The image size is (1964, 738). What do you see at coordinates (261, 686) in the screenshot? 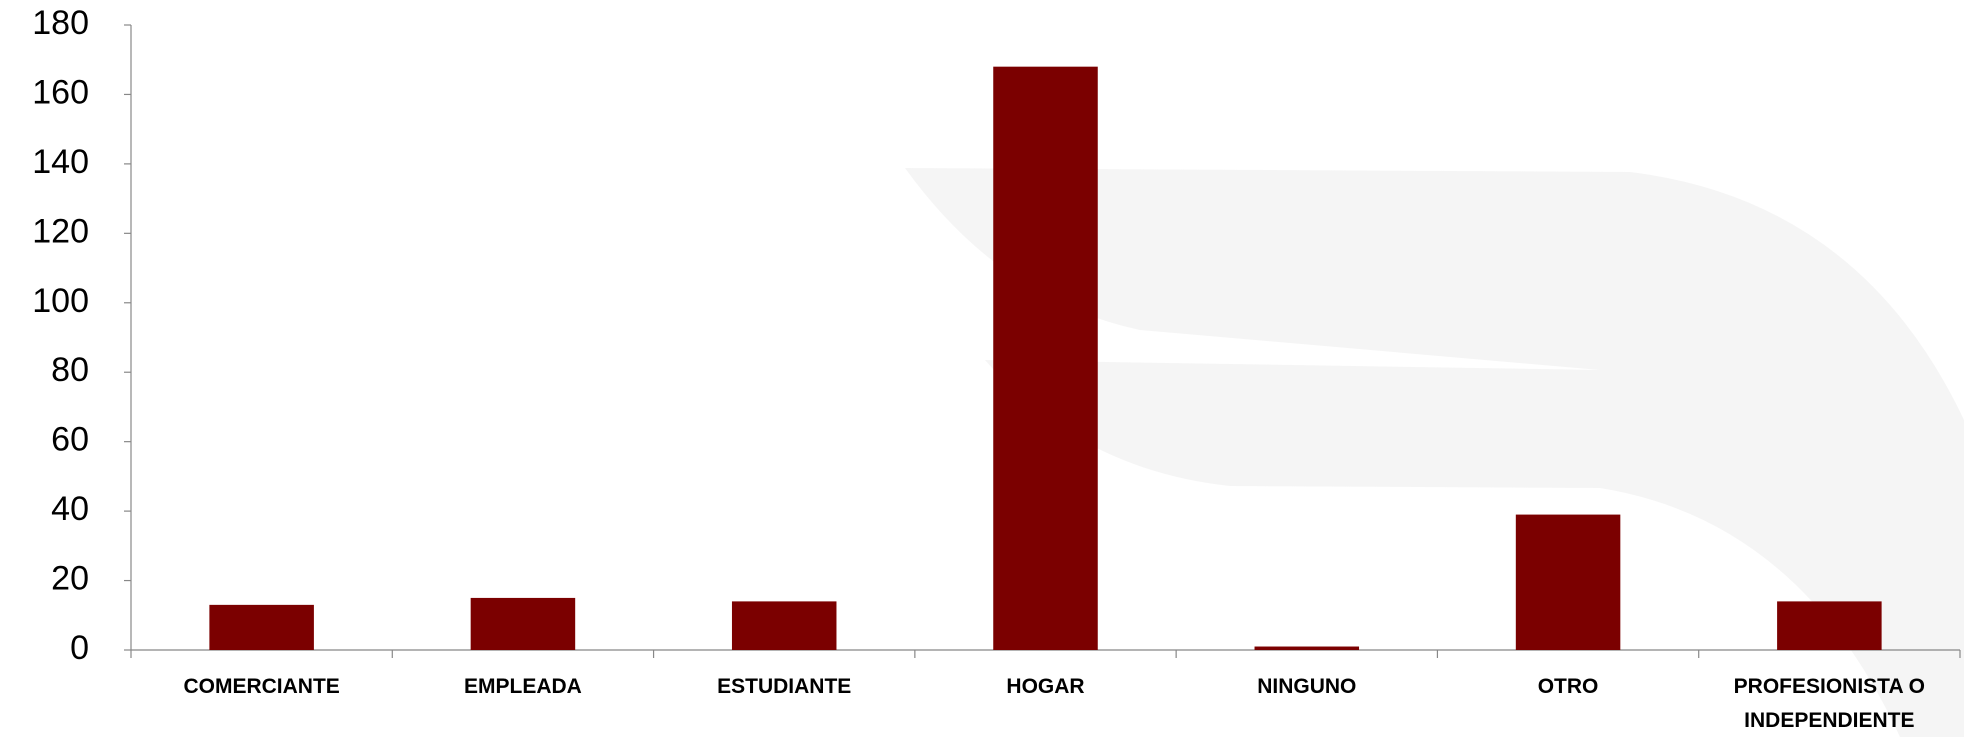
I see `x-tick-label: COMERCIANTE` at bounding box center [261, 686].